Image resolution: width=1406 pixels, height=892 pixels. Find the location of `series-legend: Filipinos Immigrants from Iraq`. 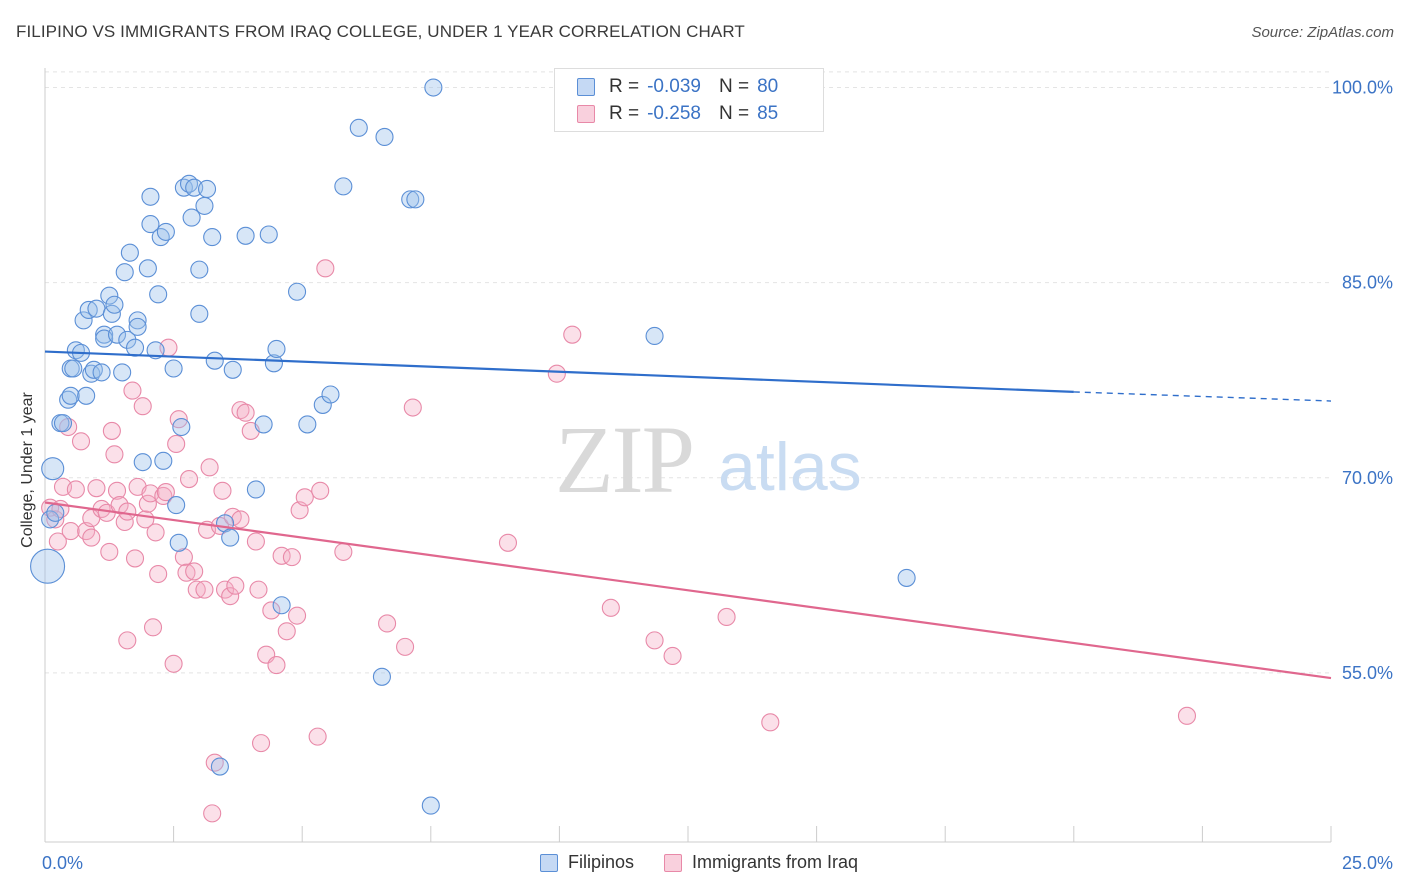

series-legend: Filipinos Immigrants from Iraq is located at coordinates (714, 862).